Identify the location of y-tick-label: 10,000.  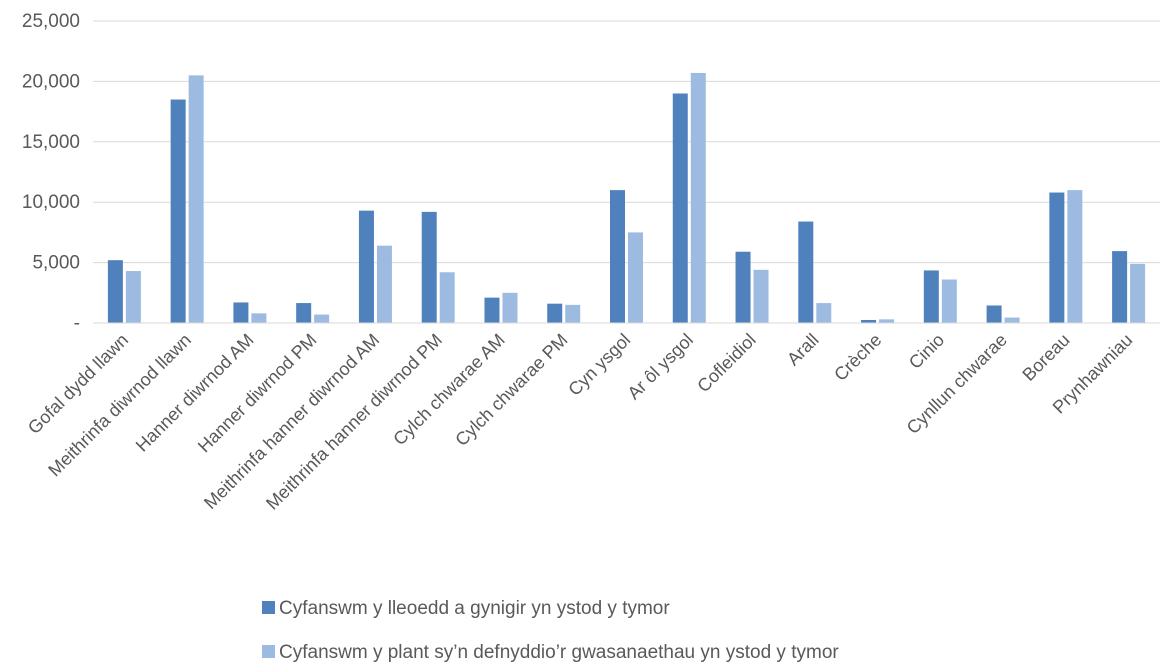
(51, 202).